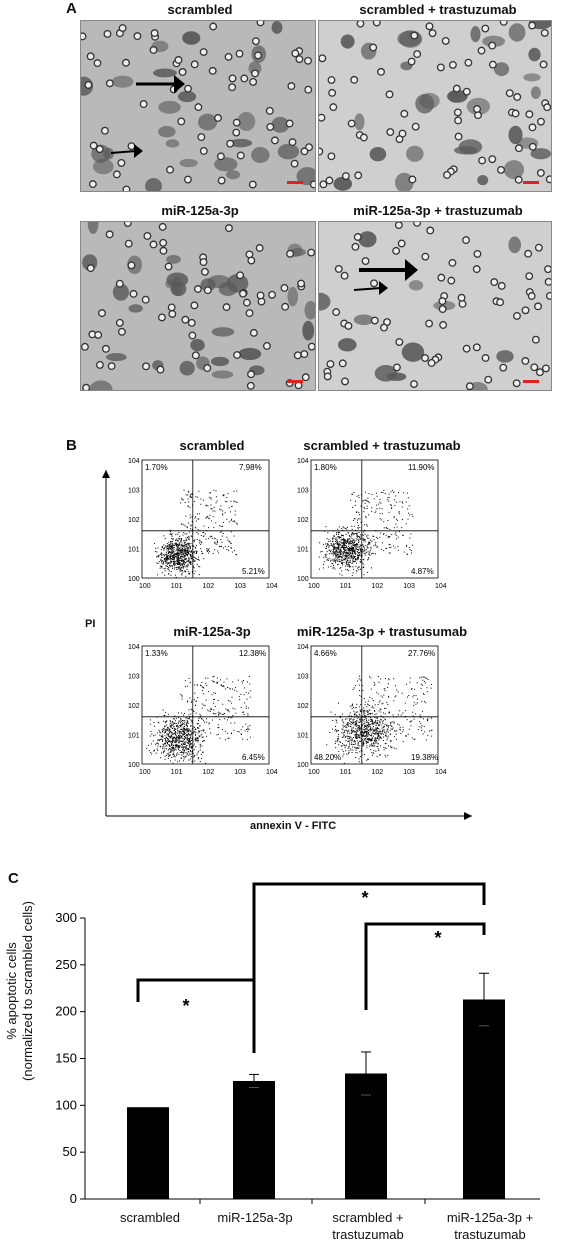 This screenshot has height=1244, width=568. Describe the element at coordinates (303, 520) in the screenshot. I see `flow-y-tick-label: 102` at that location.